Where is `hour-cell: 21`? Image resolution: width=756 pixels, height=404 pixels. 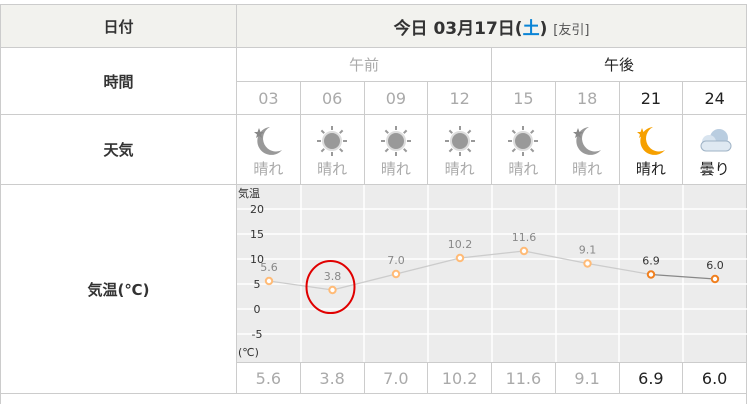
hour-cell: 21 is located at coordinates (651, 98).